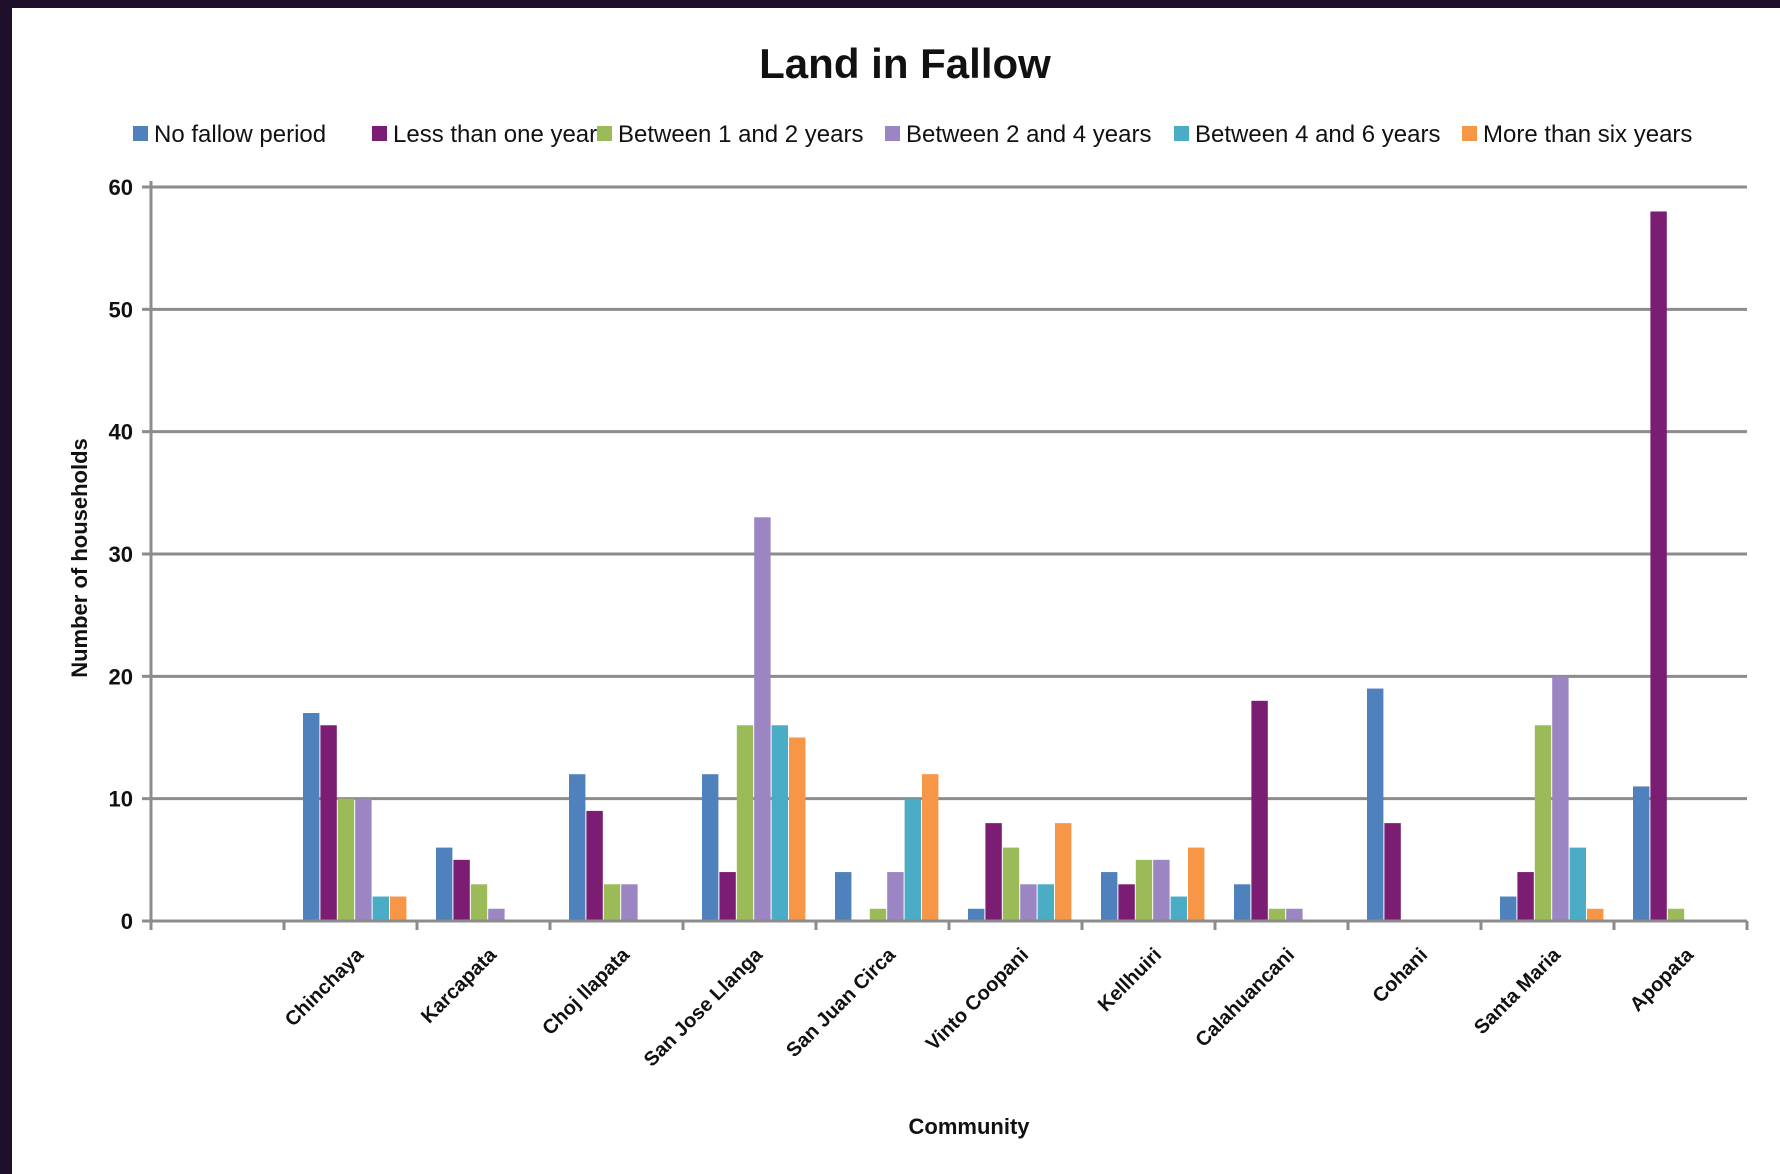  What do you see at coordinates (121, 799) in the screenshot?
I see `y-tick-label: 10` at bounding box center [121, 799].